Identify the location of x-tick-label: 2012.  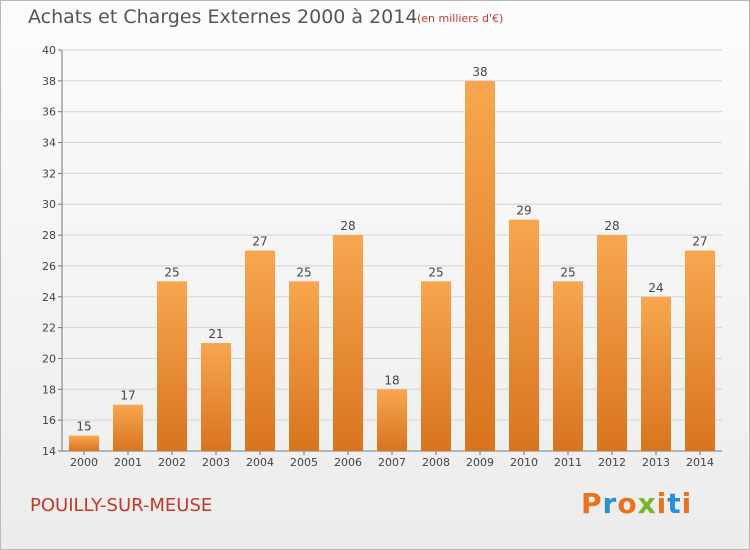
(612, 462).